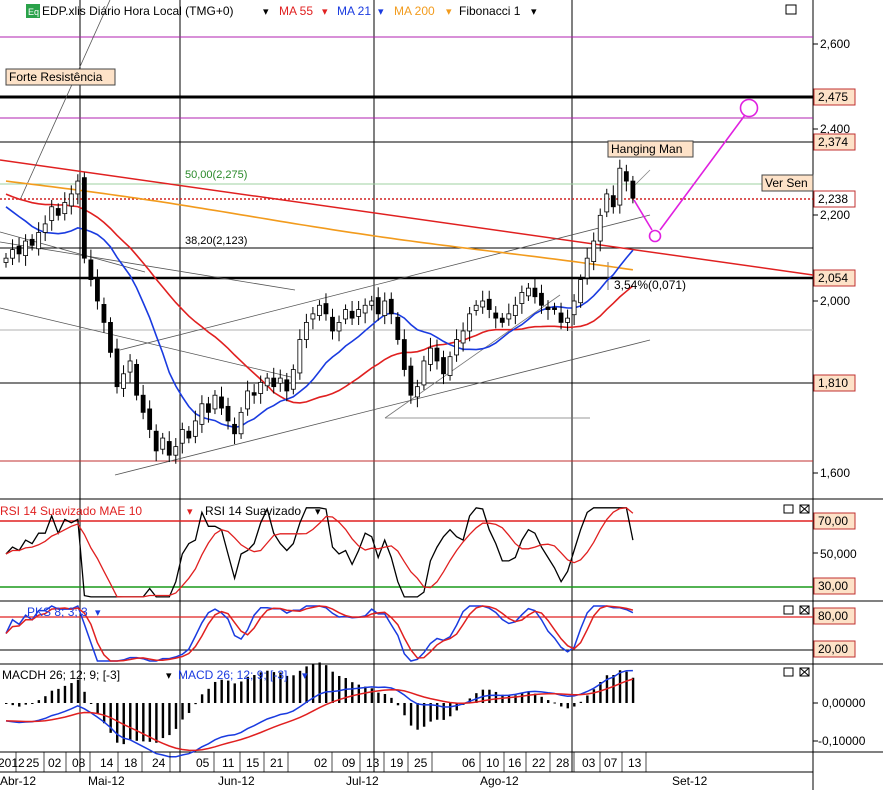  What do you see at coordinates (650, 285) in the screenshot?
I see `fib-pct-label: 3,54%(0,071)` at bounding box center [650, 285].